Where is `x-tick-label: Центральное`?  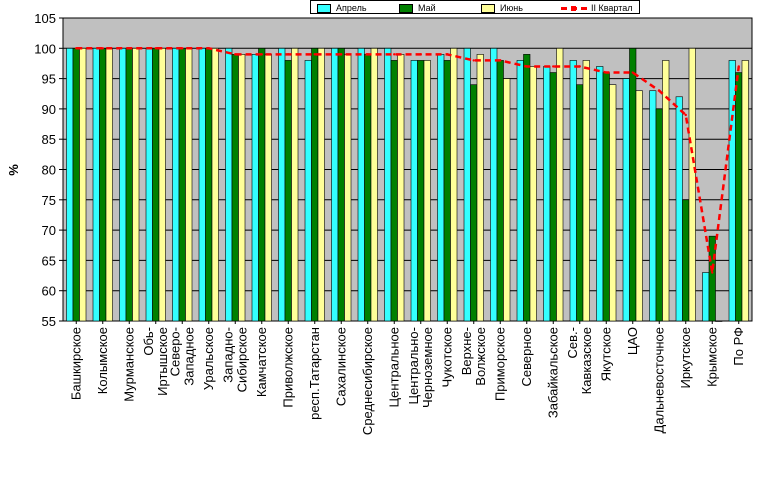
x-tick-label: Центральное is located at coordinates (393, 367).